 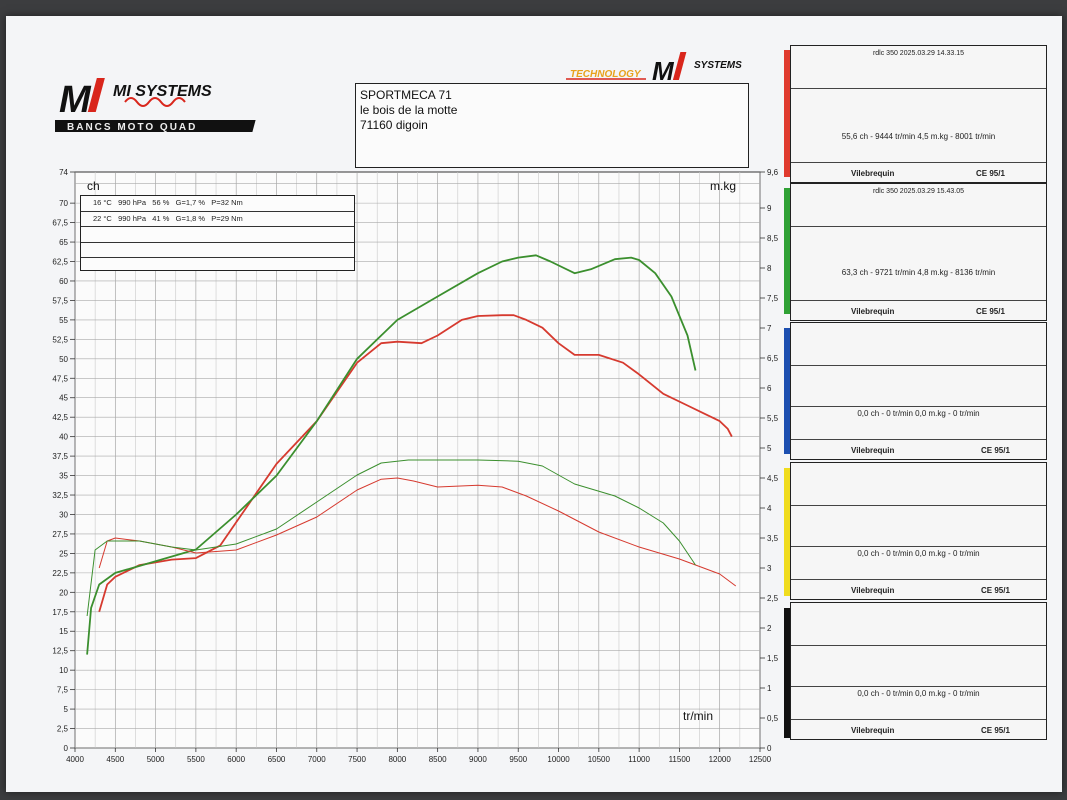 I want to click on y-left-tick-label: 15, so click(x=63, y=631).